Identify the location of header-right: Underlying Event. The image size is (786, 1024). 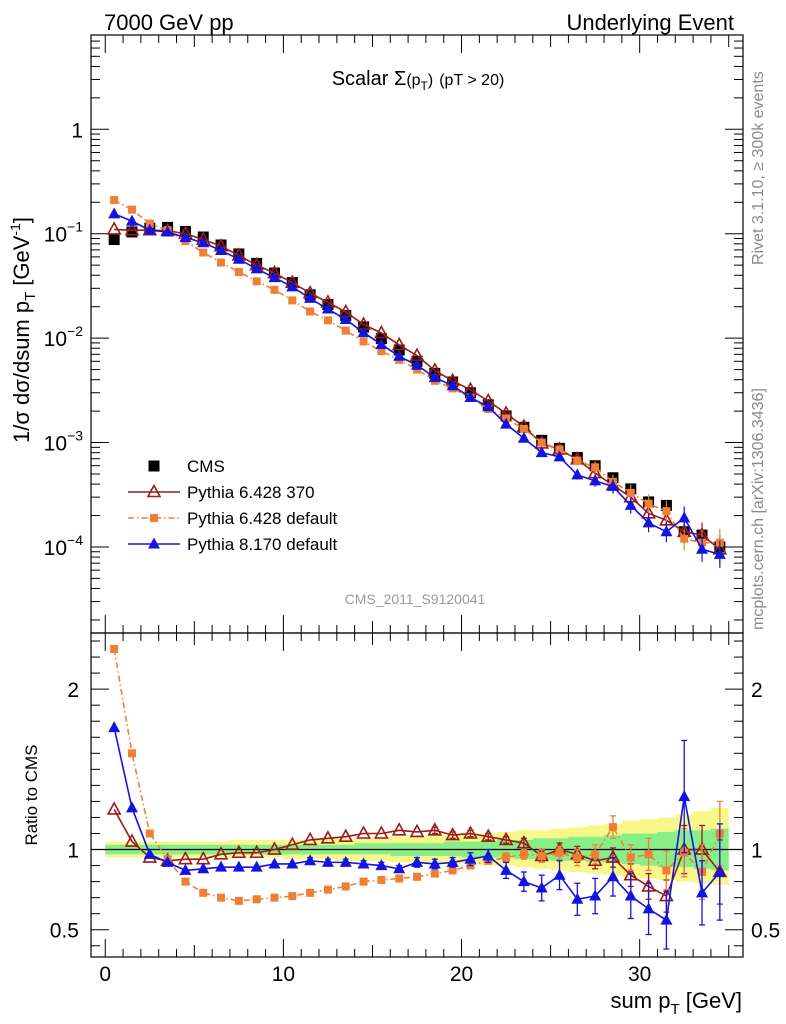
(650, 22).